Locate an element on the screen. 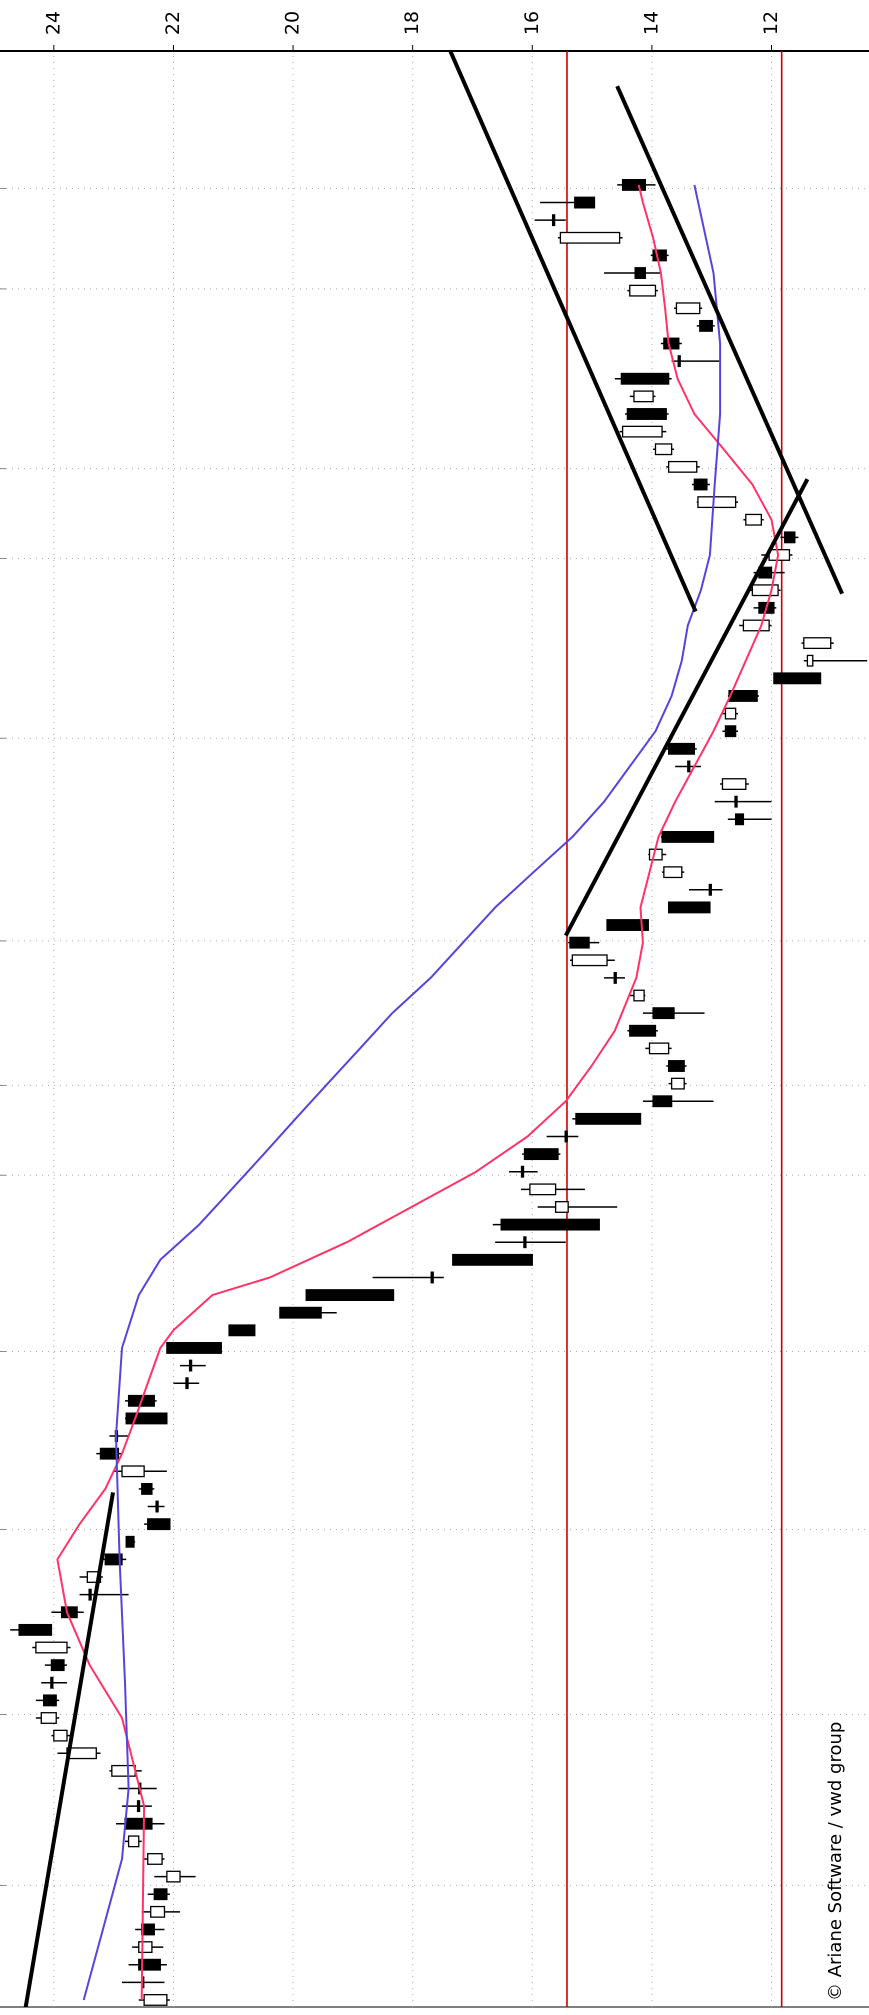 The image size is (869, 2015). y-tick-label: 18 is located at coordinates (412, 23).